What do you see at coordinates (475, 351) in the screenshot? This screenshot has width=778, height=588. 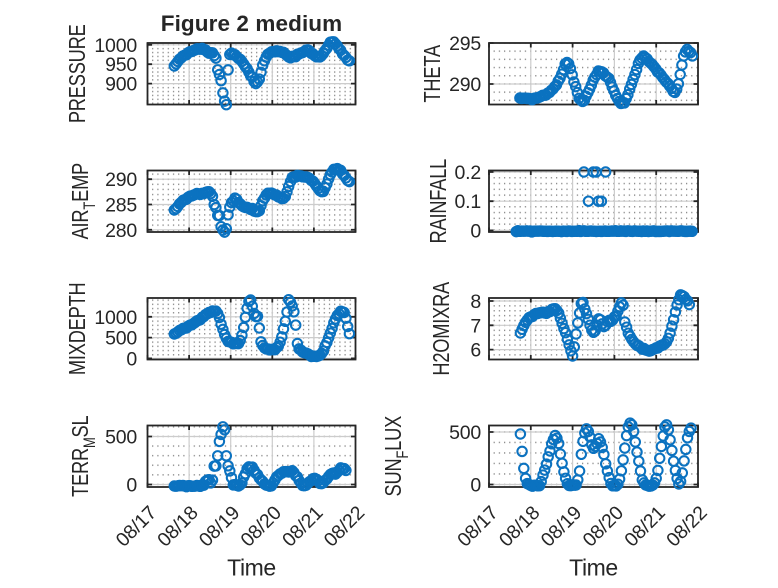 I see `svg-text: 6` at bounding box center [475, 351].